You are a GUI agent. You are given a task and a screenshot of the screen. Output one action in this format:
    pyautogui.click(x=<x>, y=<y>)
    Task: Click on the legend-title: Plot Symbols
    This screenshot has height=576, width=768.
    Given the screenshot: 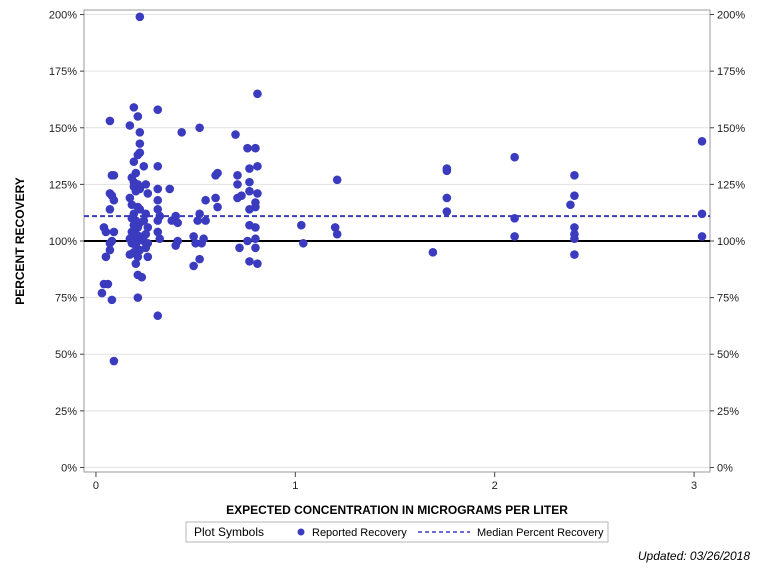 What is the action you would take?
    pyautogui.click(x=229, y=532)
    